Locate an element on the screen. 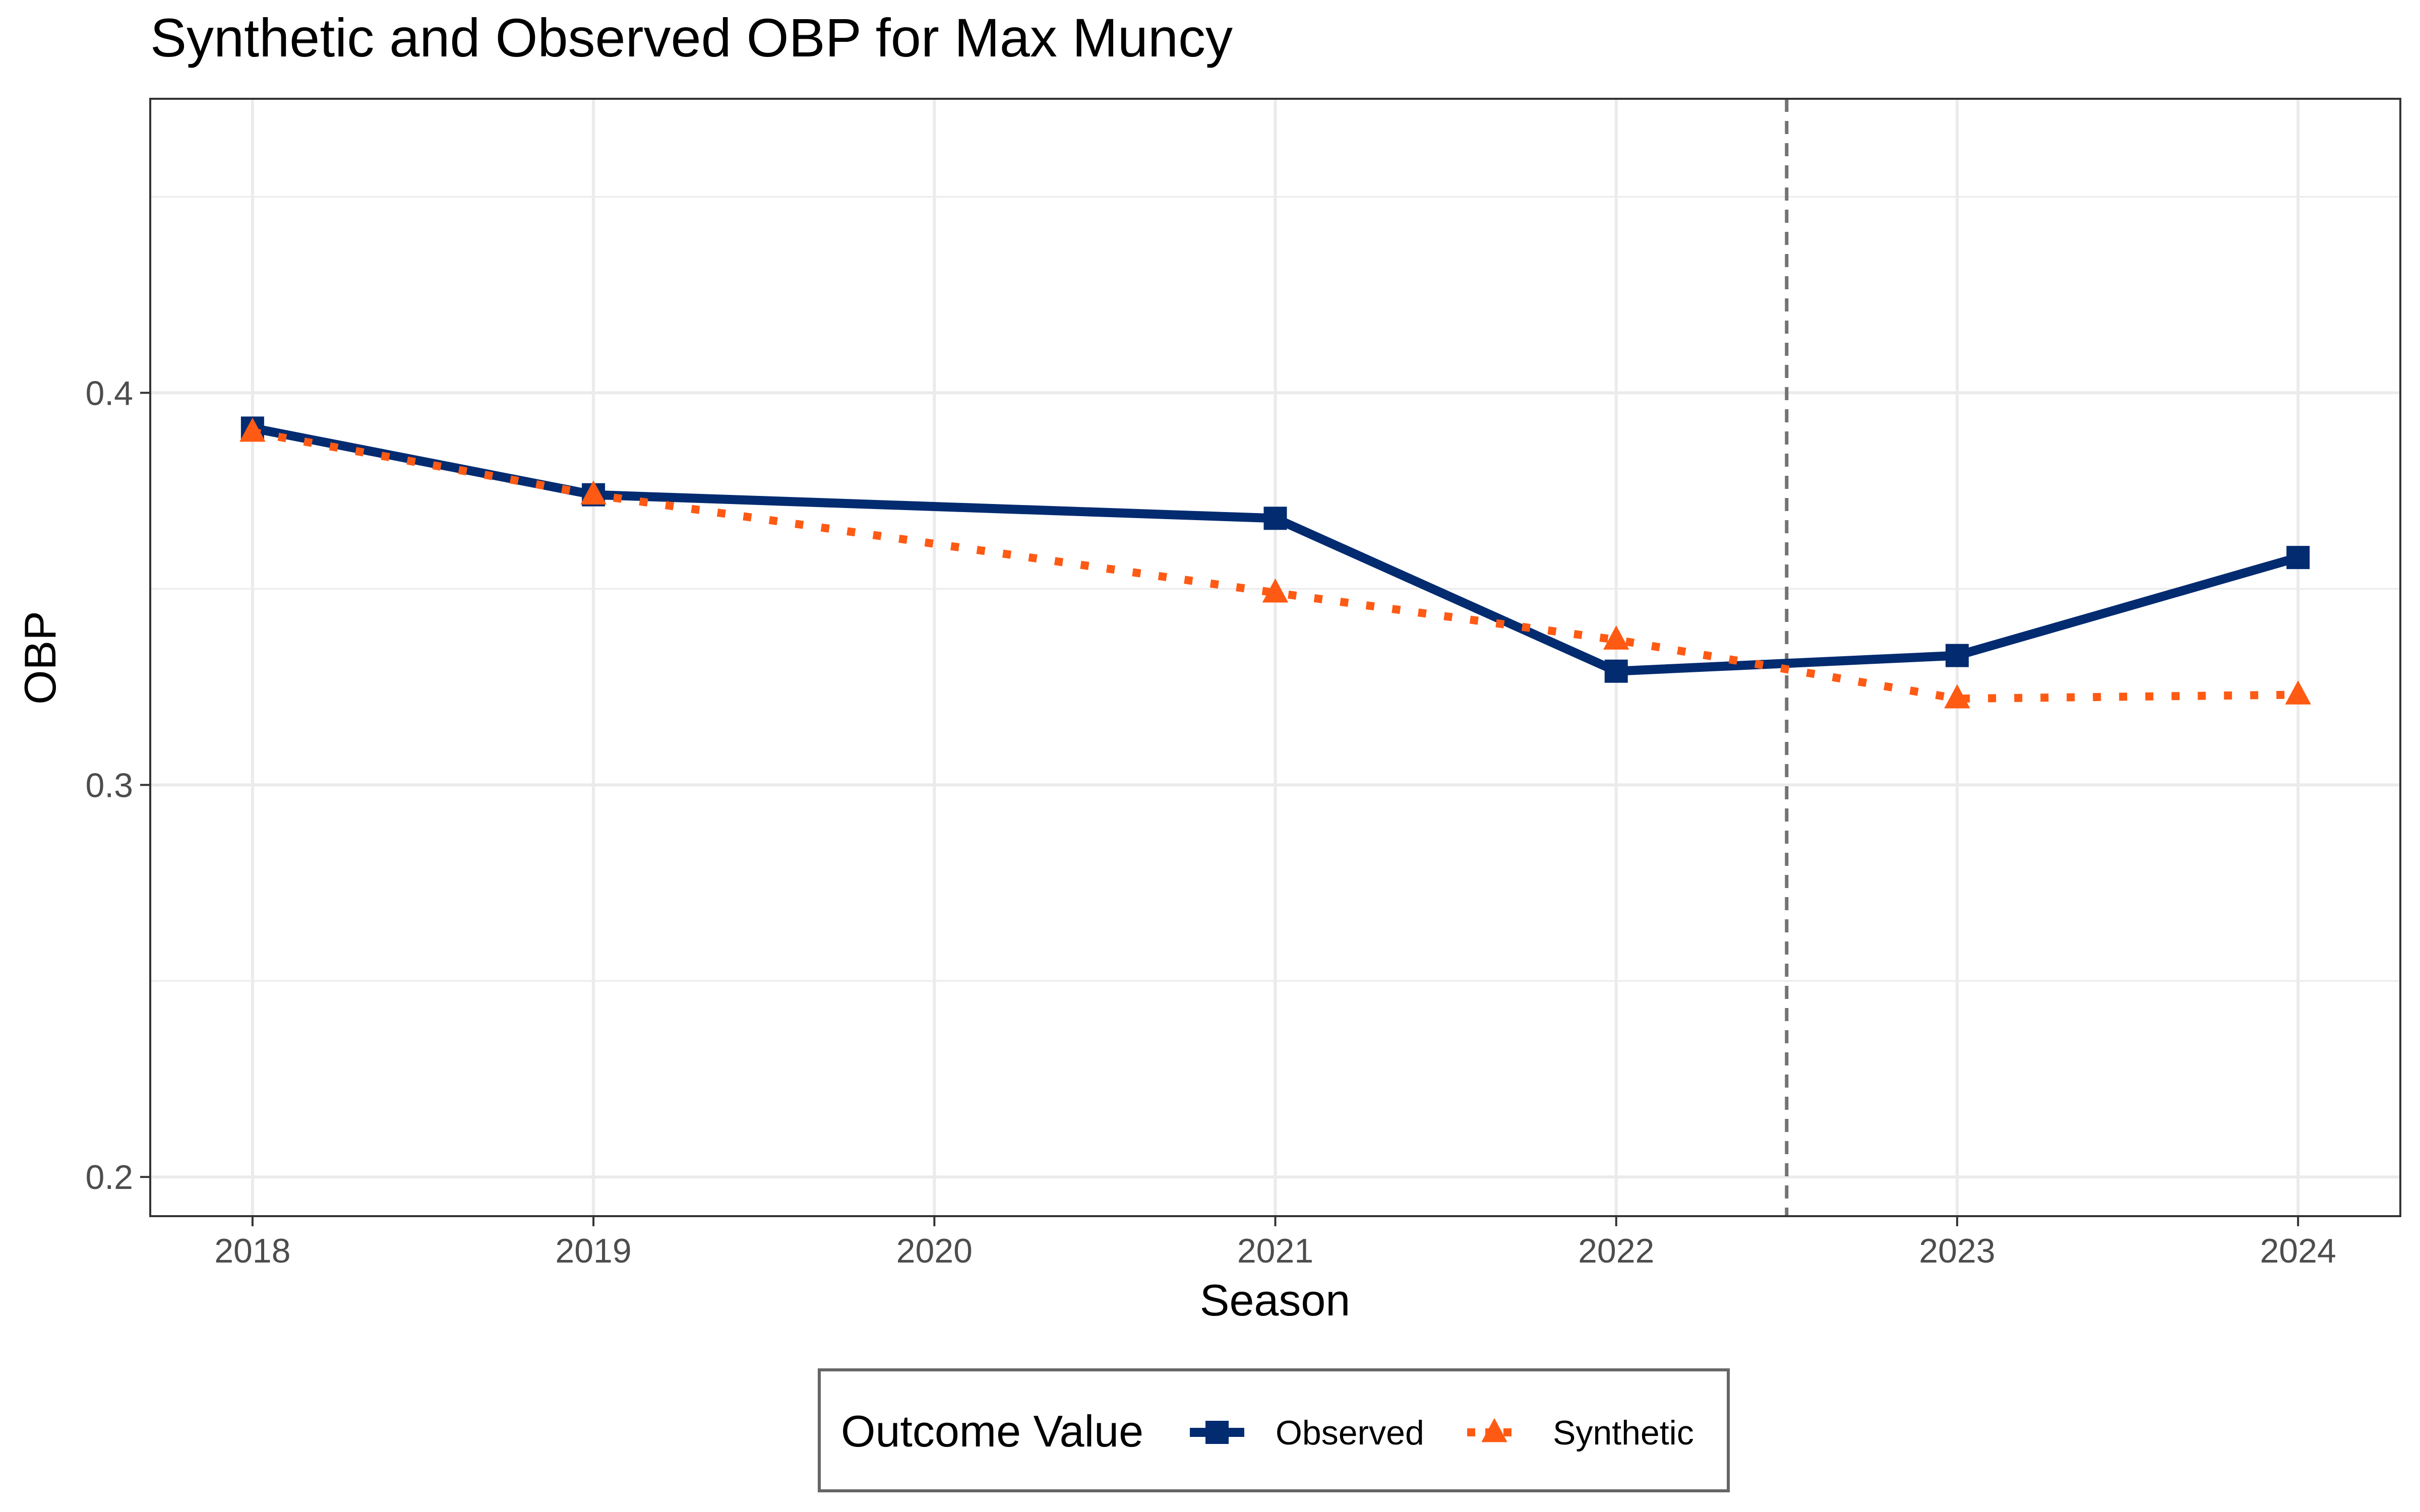 The image size is (2420, 1512). x-tick-label: 2022 is located at coordinates (1616, 1251).